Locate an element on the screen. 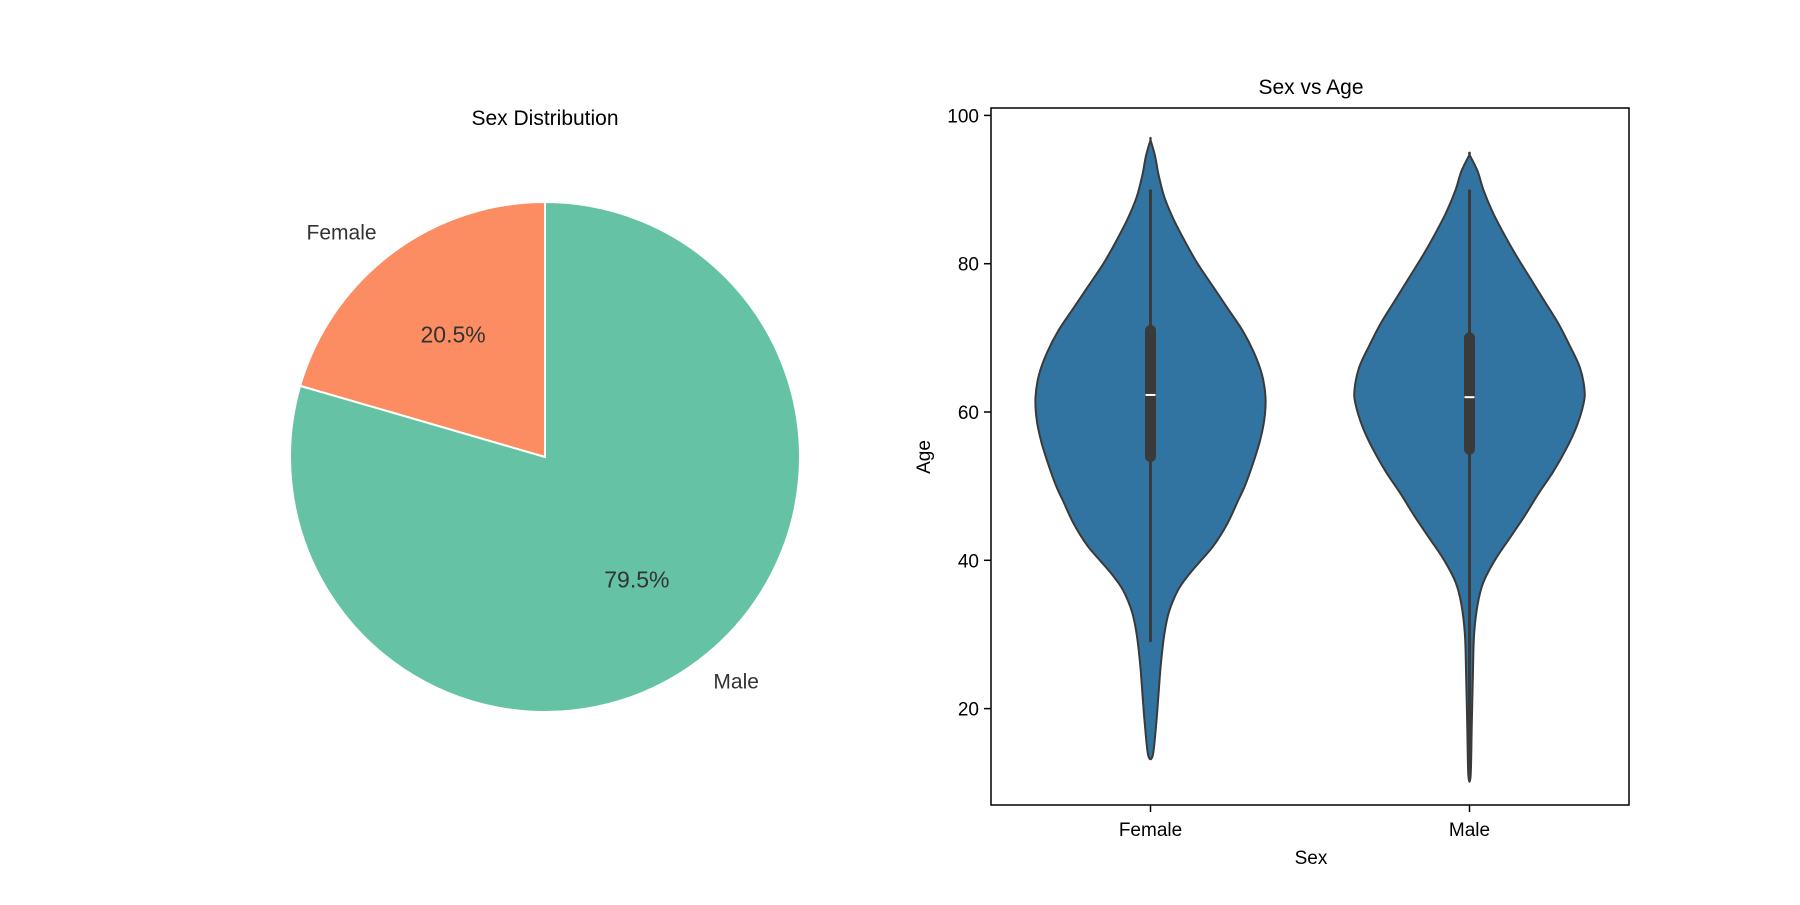 This screenshot has width=1800, height=905. pie-labels: Female 20.5% Male 79.5% is located at coordinates (533, 458).